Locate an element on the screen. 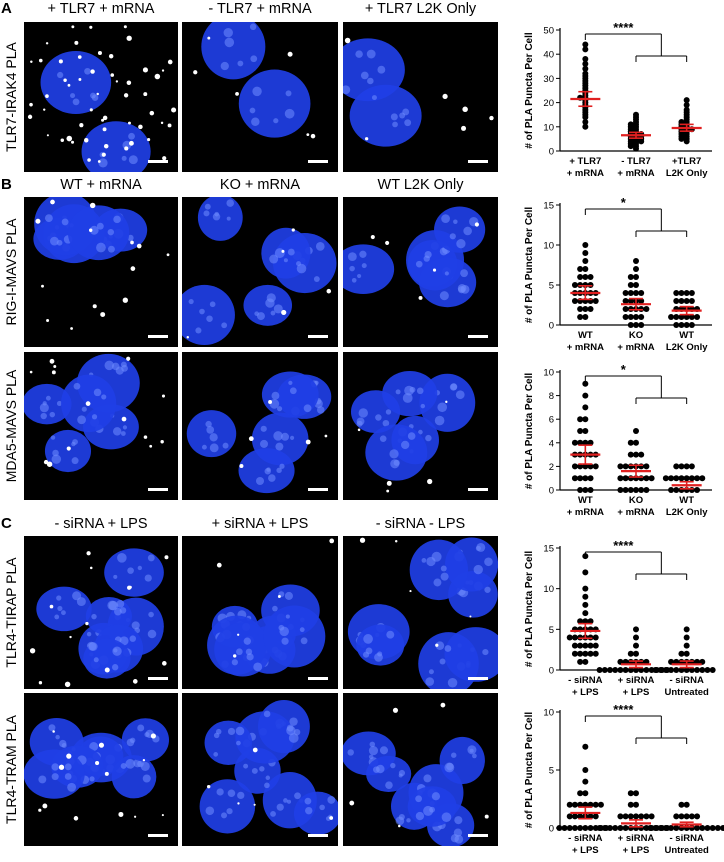  row-label: TLR7-IRAK4 PLA is located at coordinates (11, 96).